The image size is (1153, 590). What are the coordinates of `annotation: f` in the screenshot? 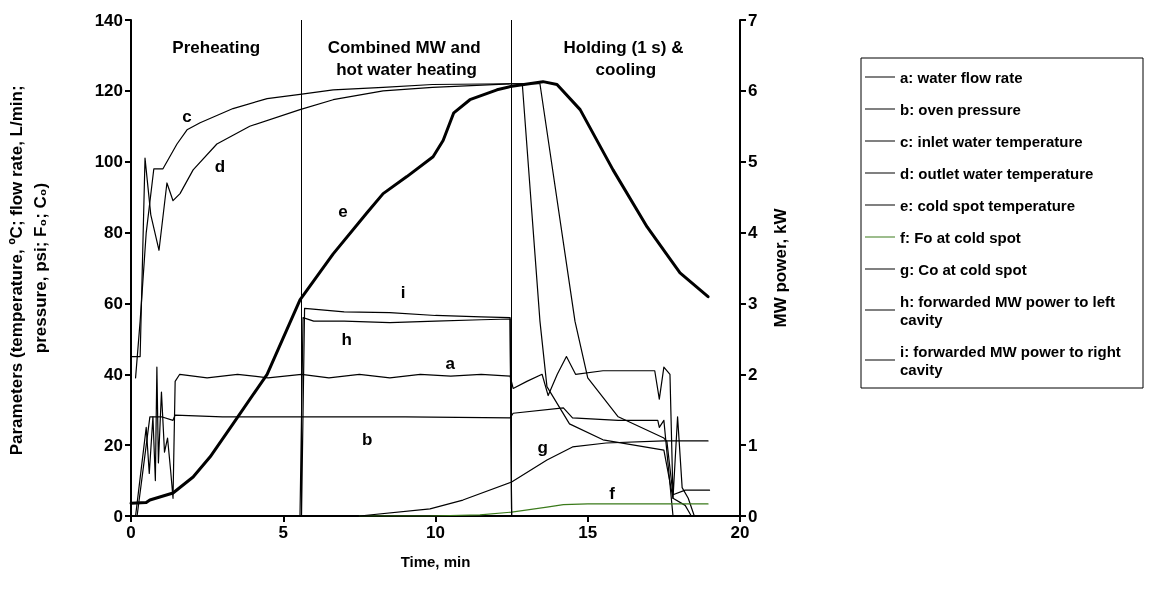 It's located at (612, 493).